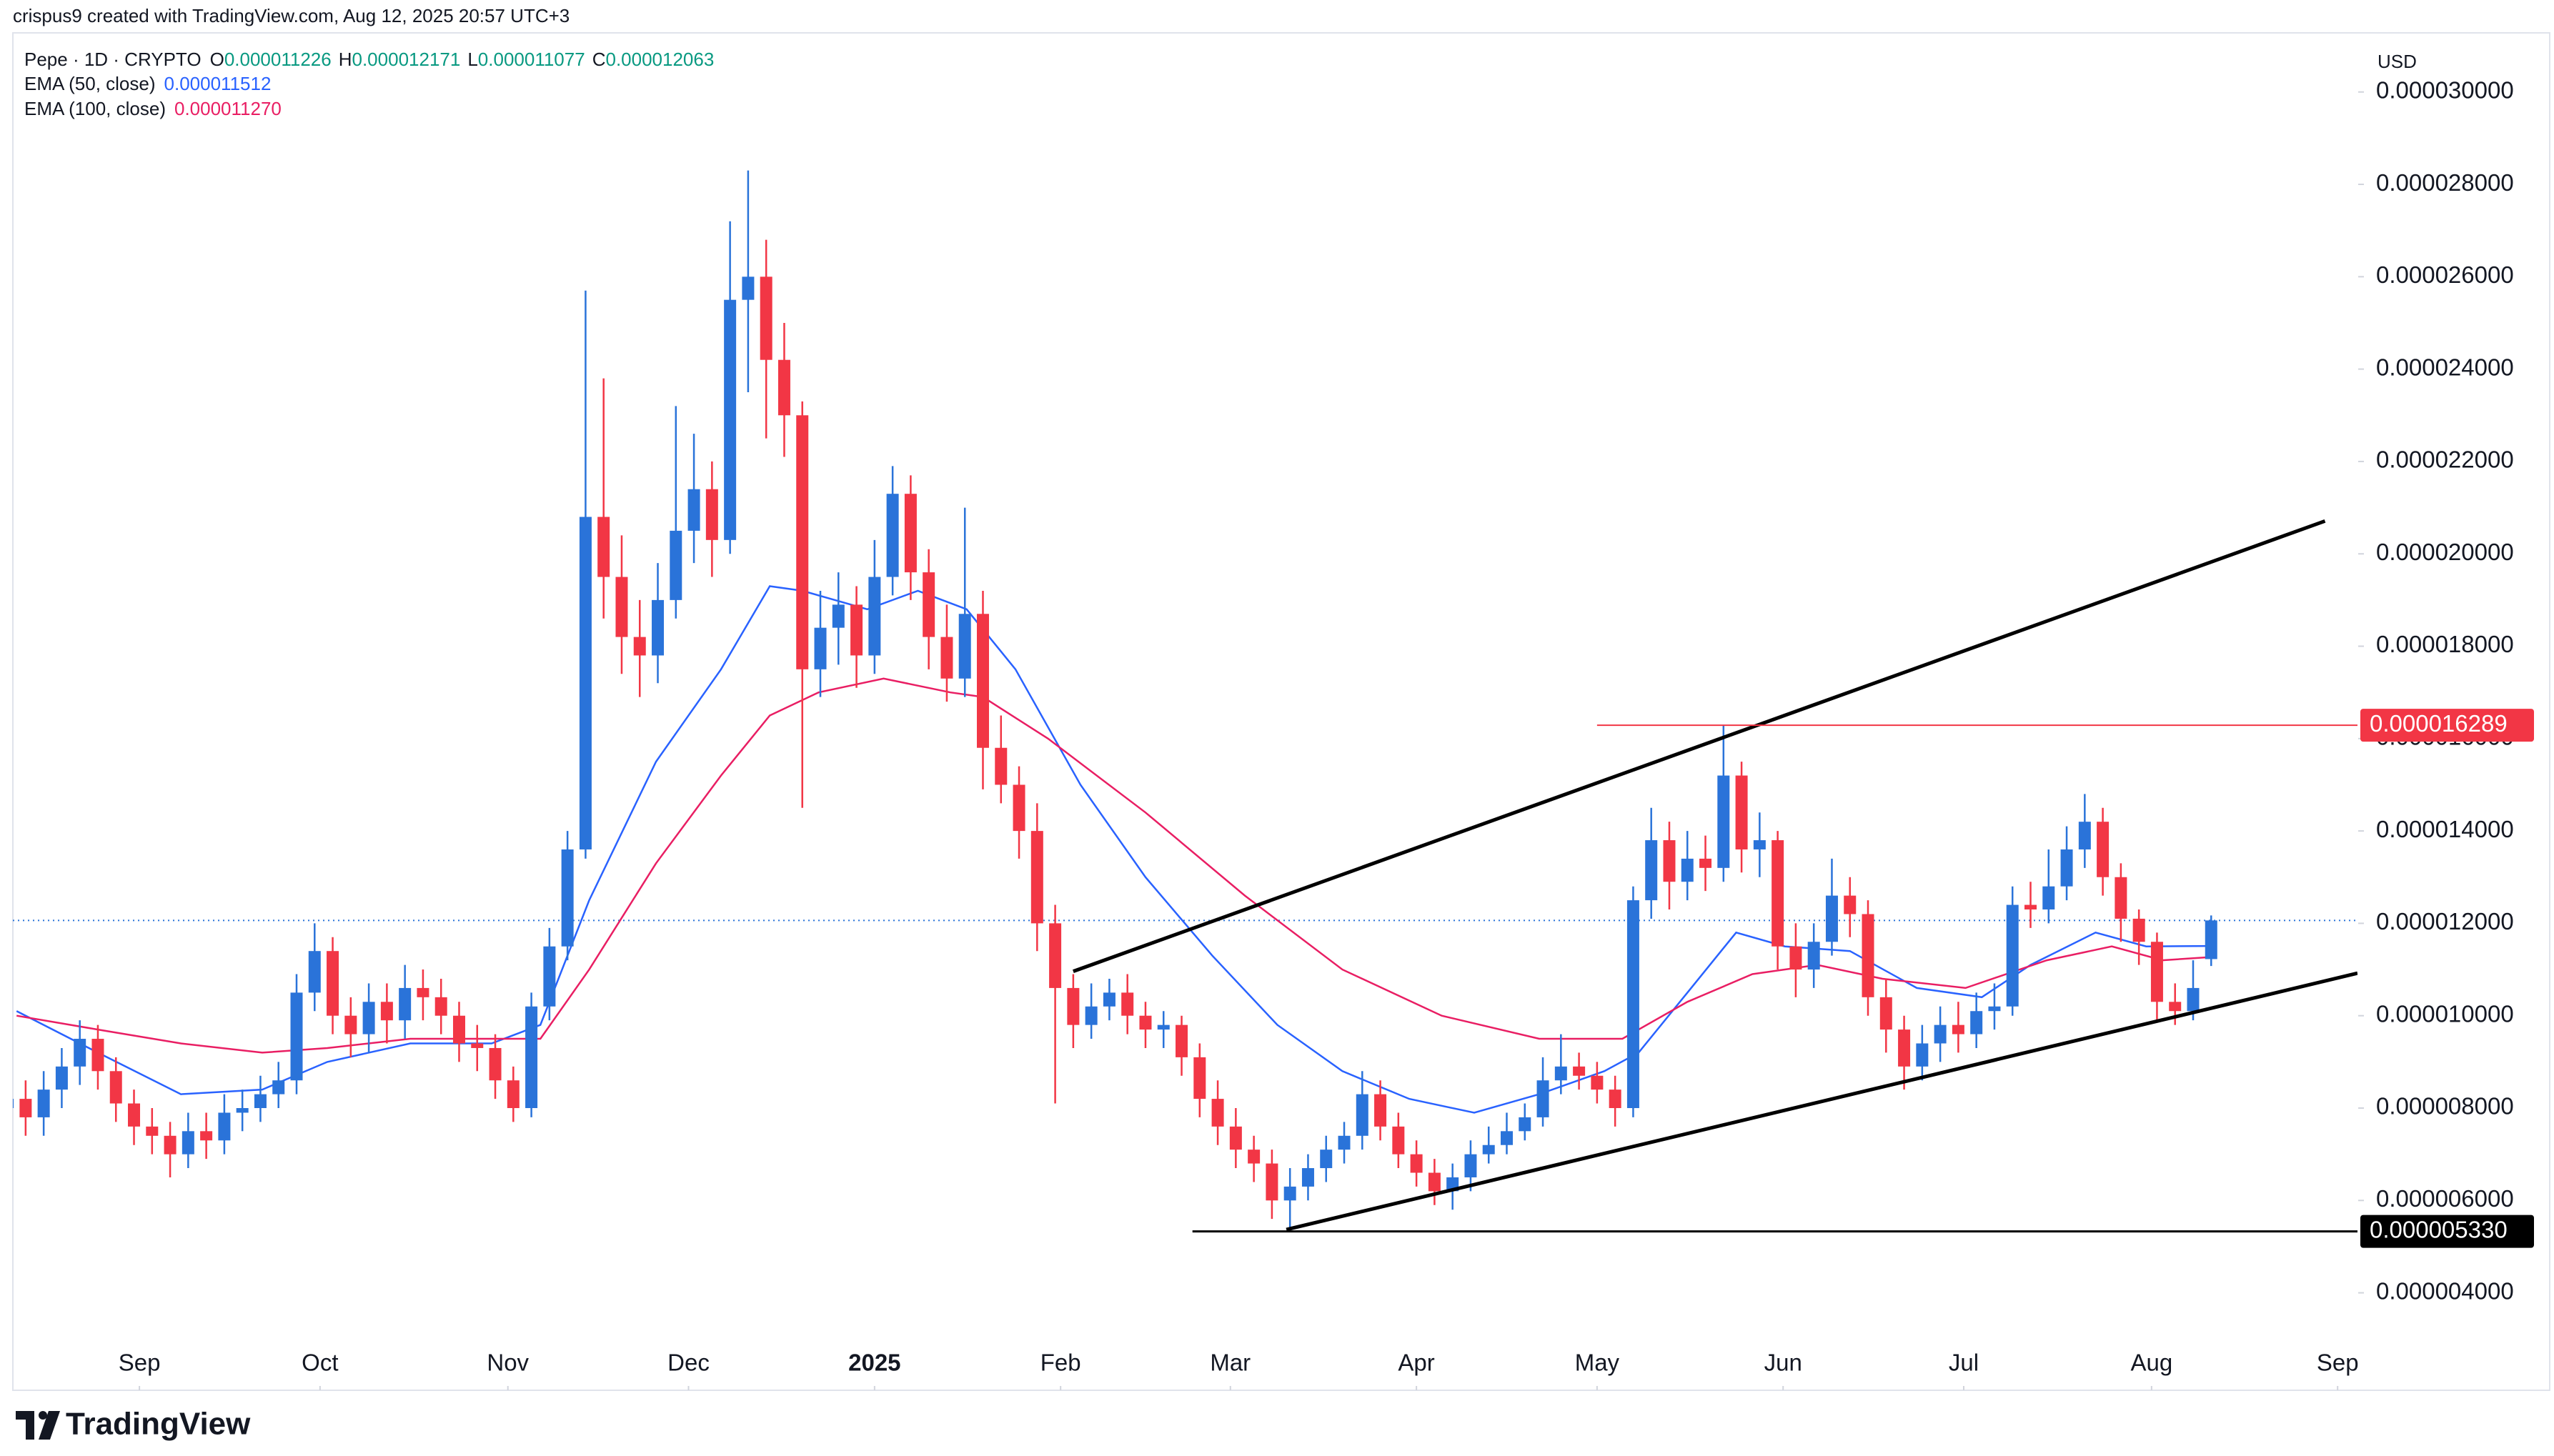 This screenshot has width=2554, height=1456. I want to click on indicator-value: 0.000011512, so click(218, 83).